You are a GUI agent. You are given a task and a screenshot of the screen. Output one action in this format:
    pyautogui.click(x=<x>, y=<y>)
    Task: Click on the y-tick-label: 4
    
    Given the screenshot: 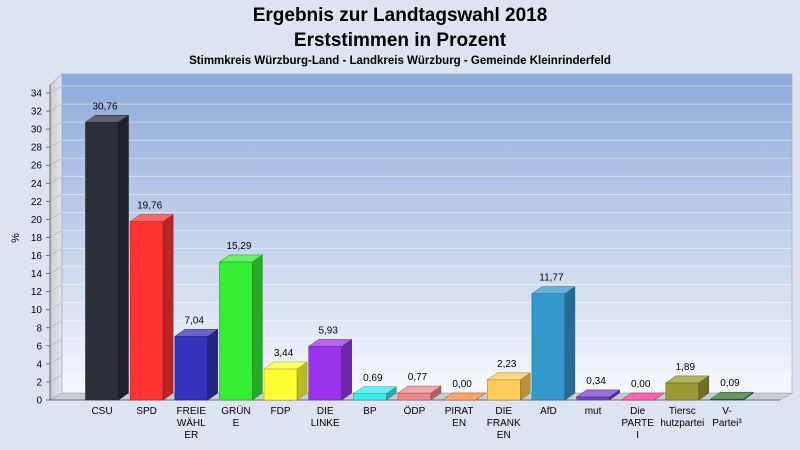 What is the action you would take?
    pyautogui.click(x=39, y=364)
    